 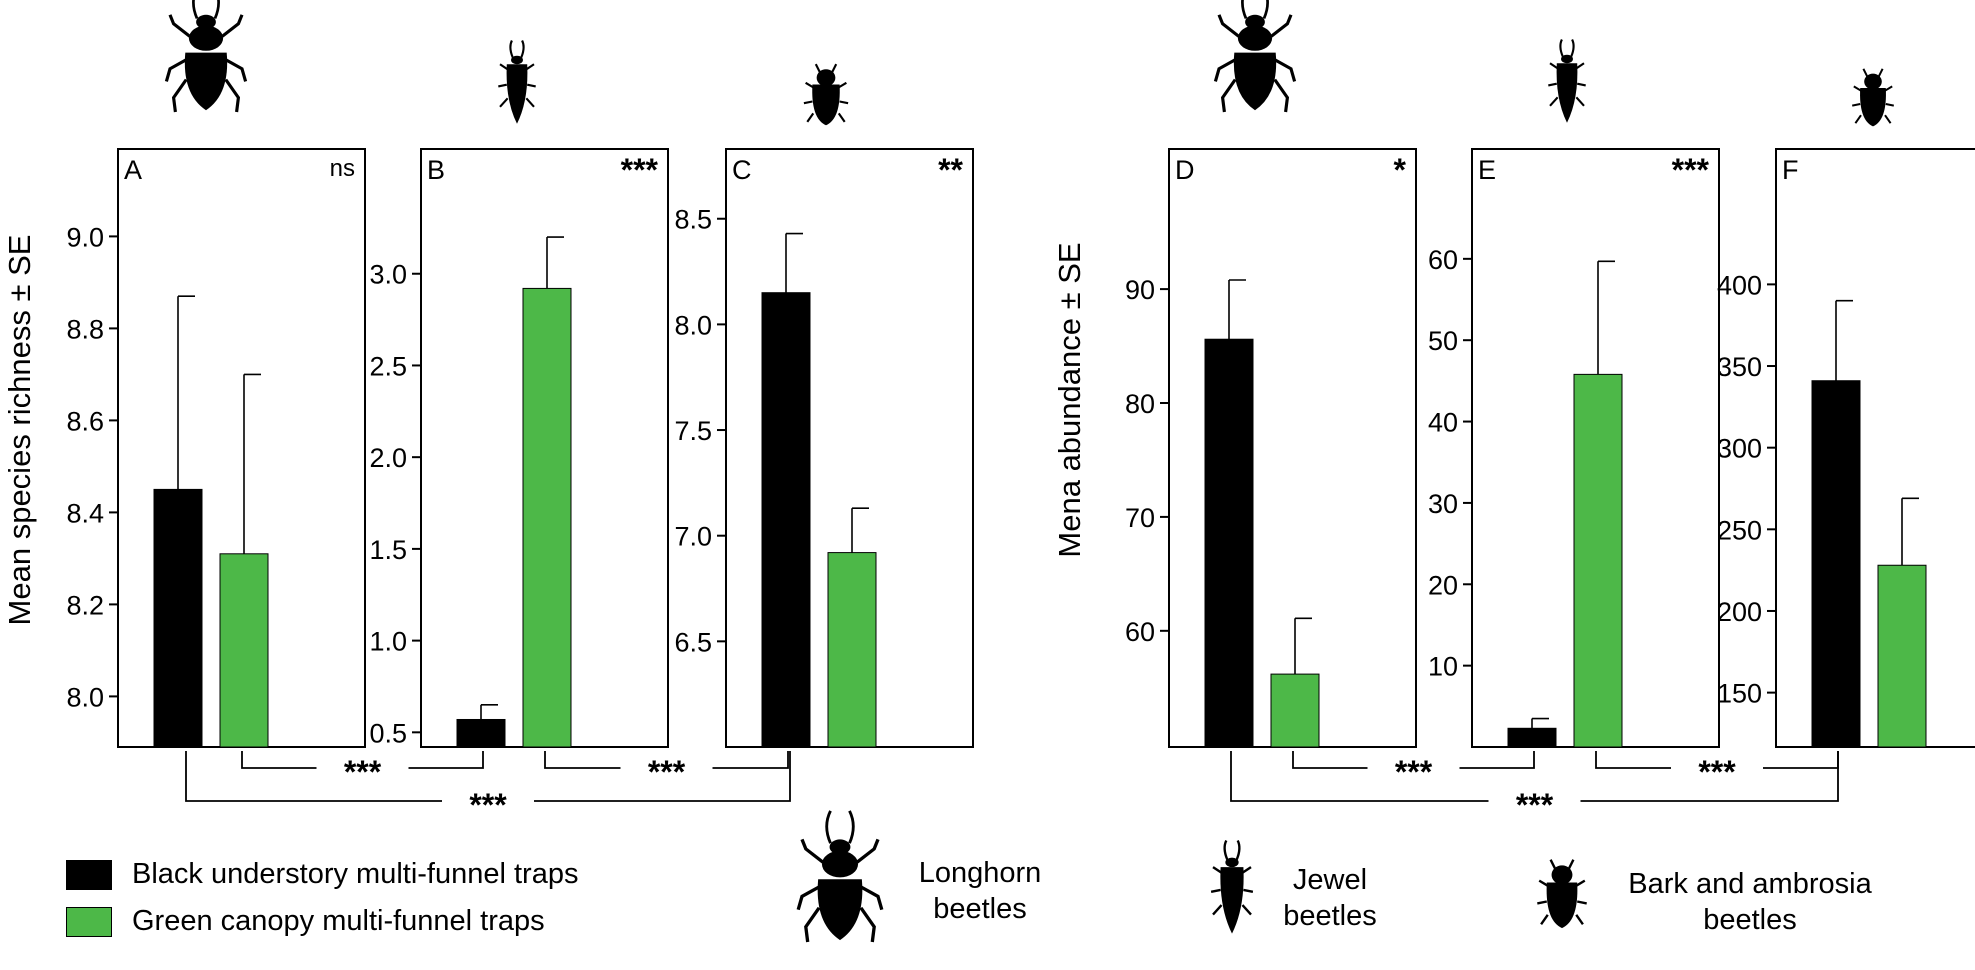 What do you see at coordinates (1875, 448) in the screenshot?
I see `panel-frame` at bounding box center [1875, 448].